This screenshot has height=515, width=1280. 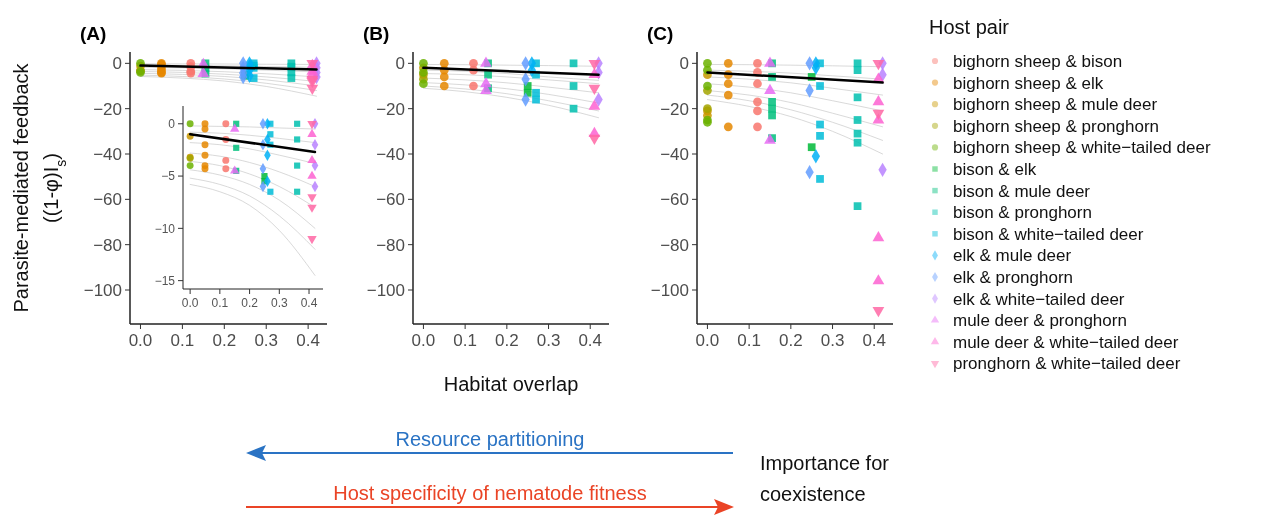 What do you see at coordinates (1040, 321) in the screenshot?
I see `legend-label: mule deer & pronghorn` at bounding box center [1040, 321].